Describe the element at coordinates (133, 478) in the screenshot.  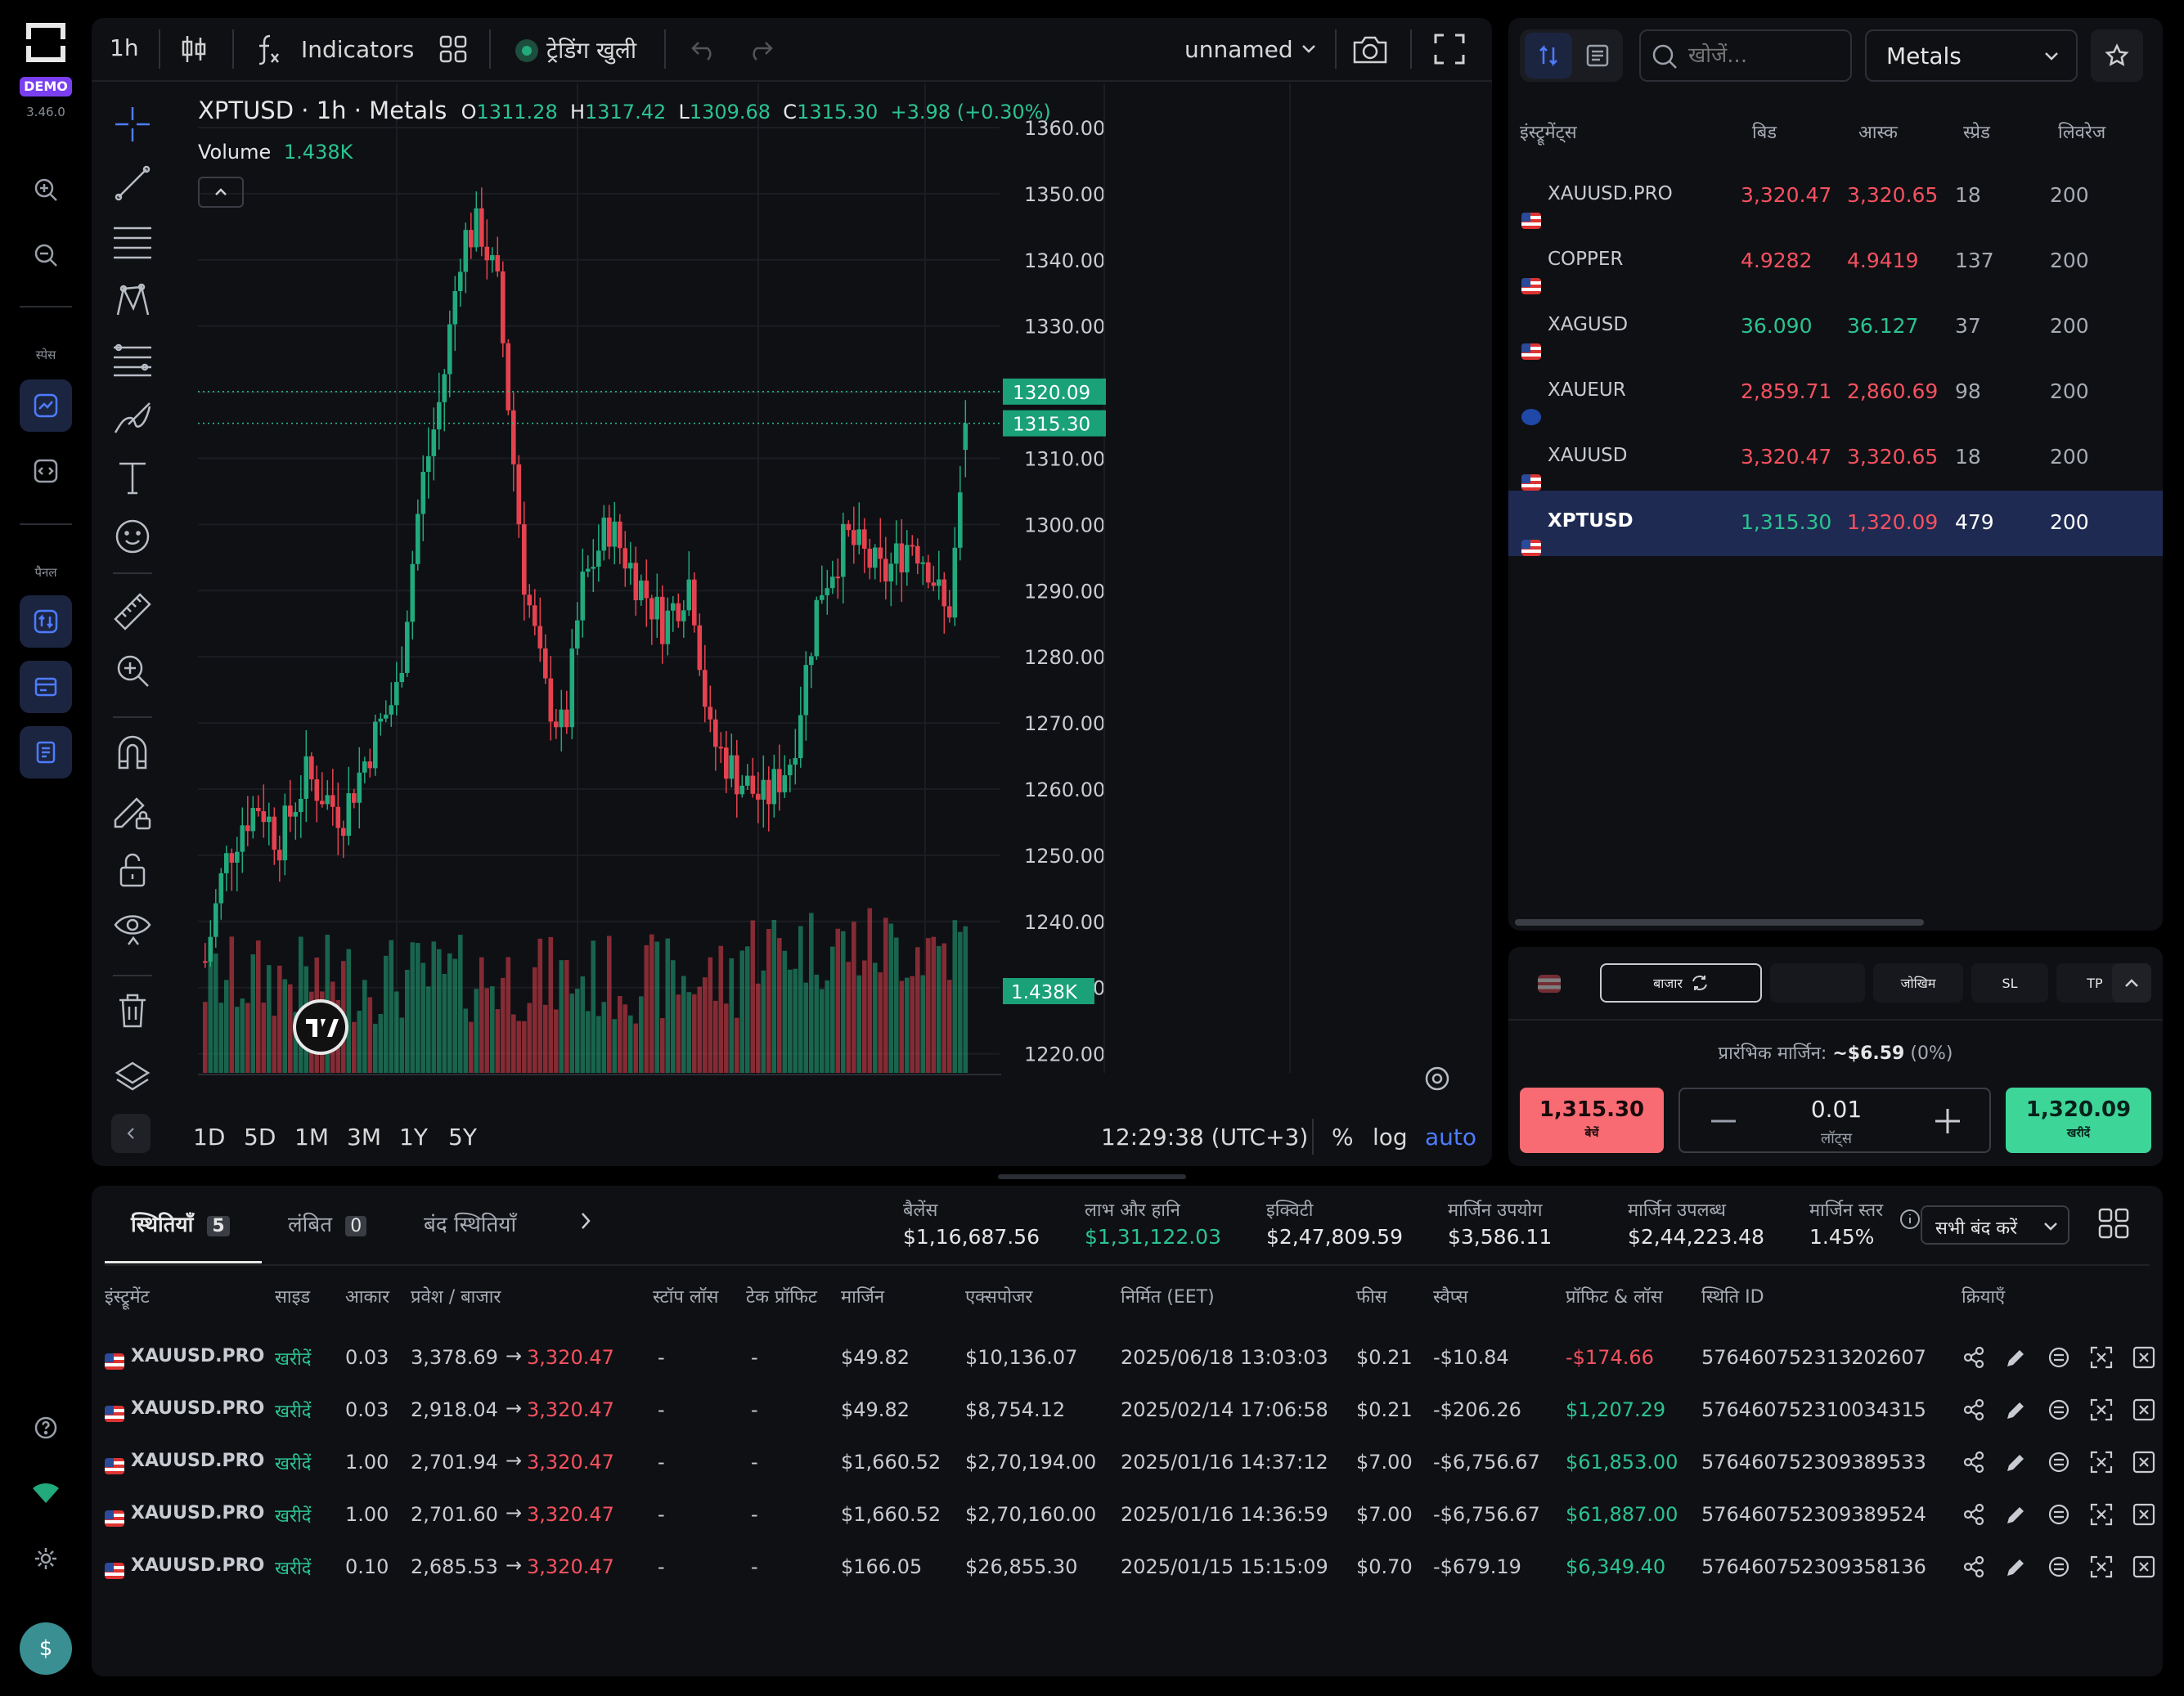
I see `text-tool-icon` at that location.